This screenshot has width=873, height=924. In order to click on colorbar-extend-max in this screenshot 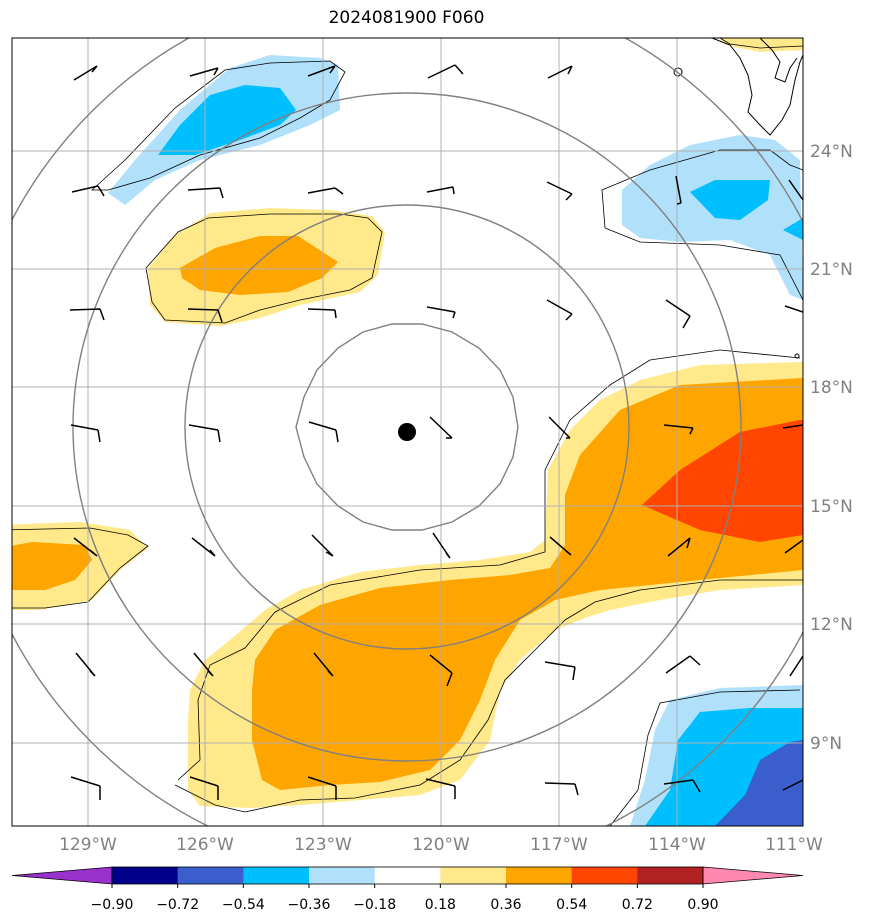, I will do `click(753, 875)`.